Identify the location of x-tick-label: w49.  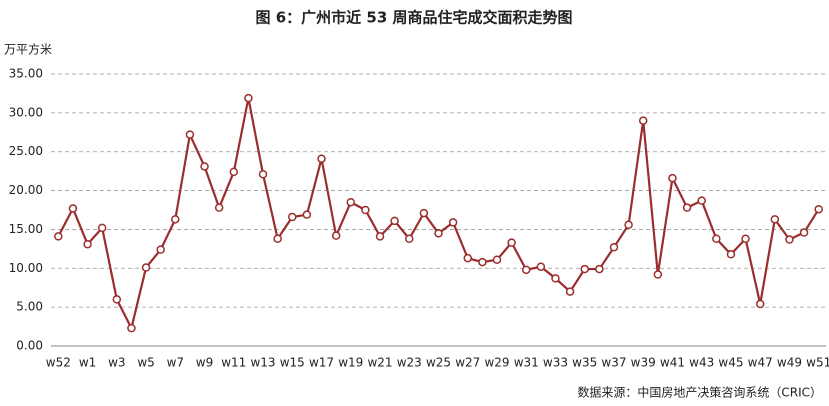
(789, 363).